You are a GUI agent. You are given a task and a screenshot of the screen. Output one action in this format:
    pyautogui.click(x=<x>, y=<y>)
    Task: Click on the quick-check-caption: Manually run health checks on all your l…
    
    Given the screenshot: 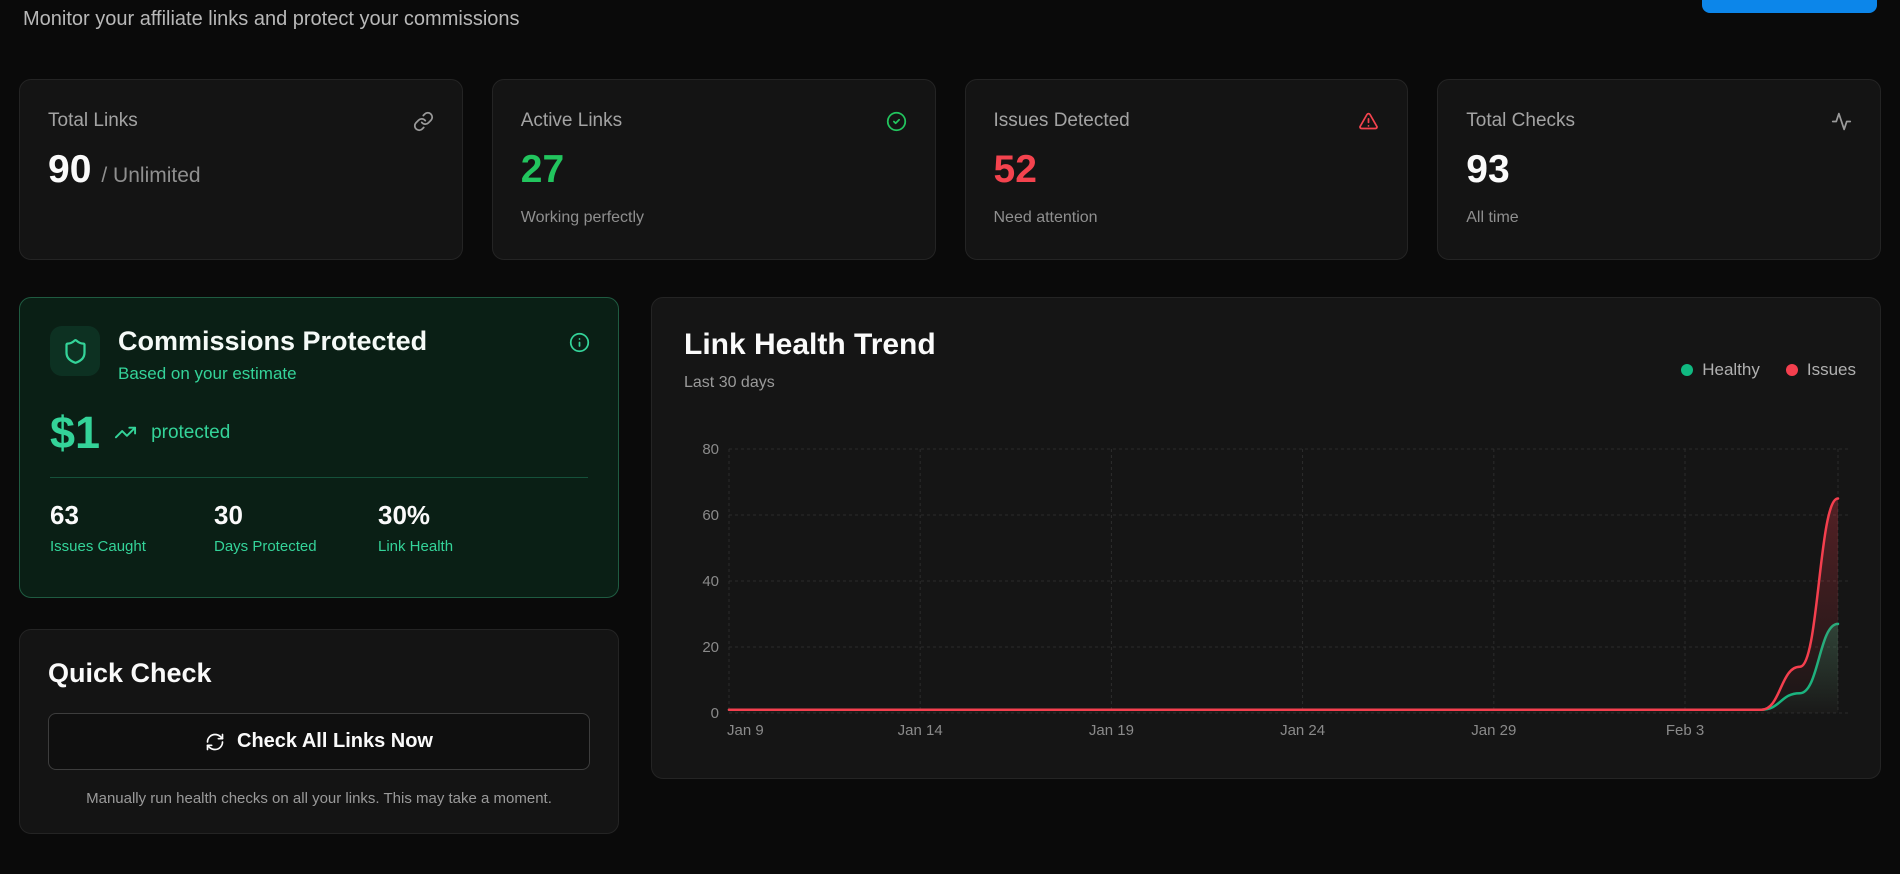 What is the action you would take?
    pyautogui.click(x=319, y=798)
    